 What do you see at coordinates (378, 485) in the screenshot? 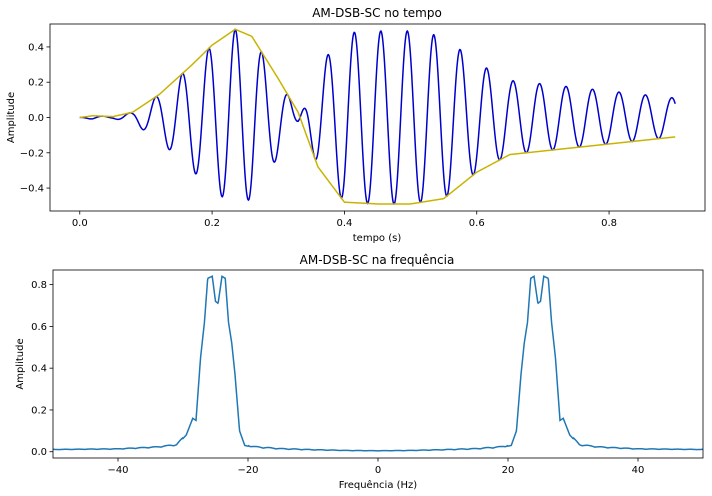
I see `frequency-plot-xlabel: Frequência (Hz)` at bounding box center [378, 485].